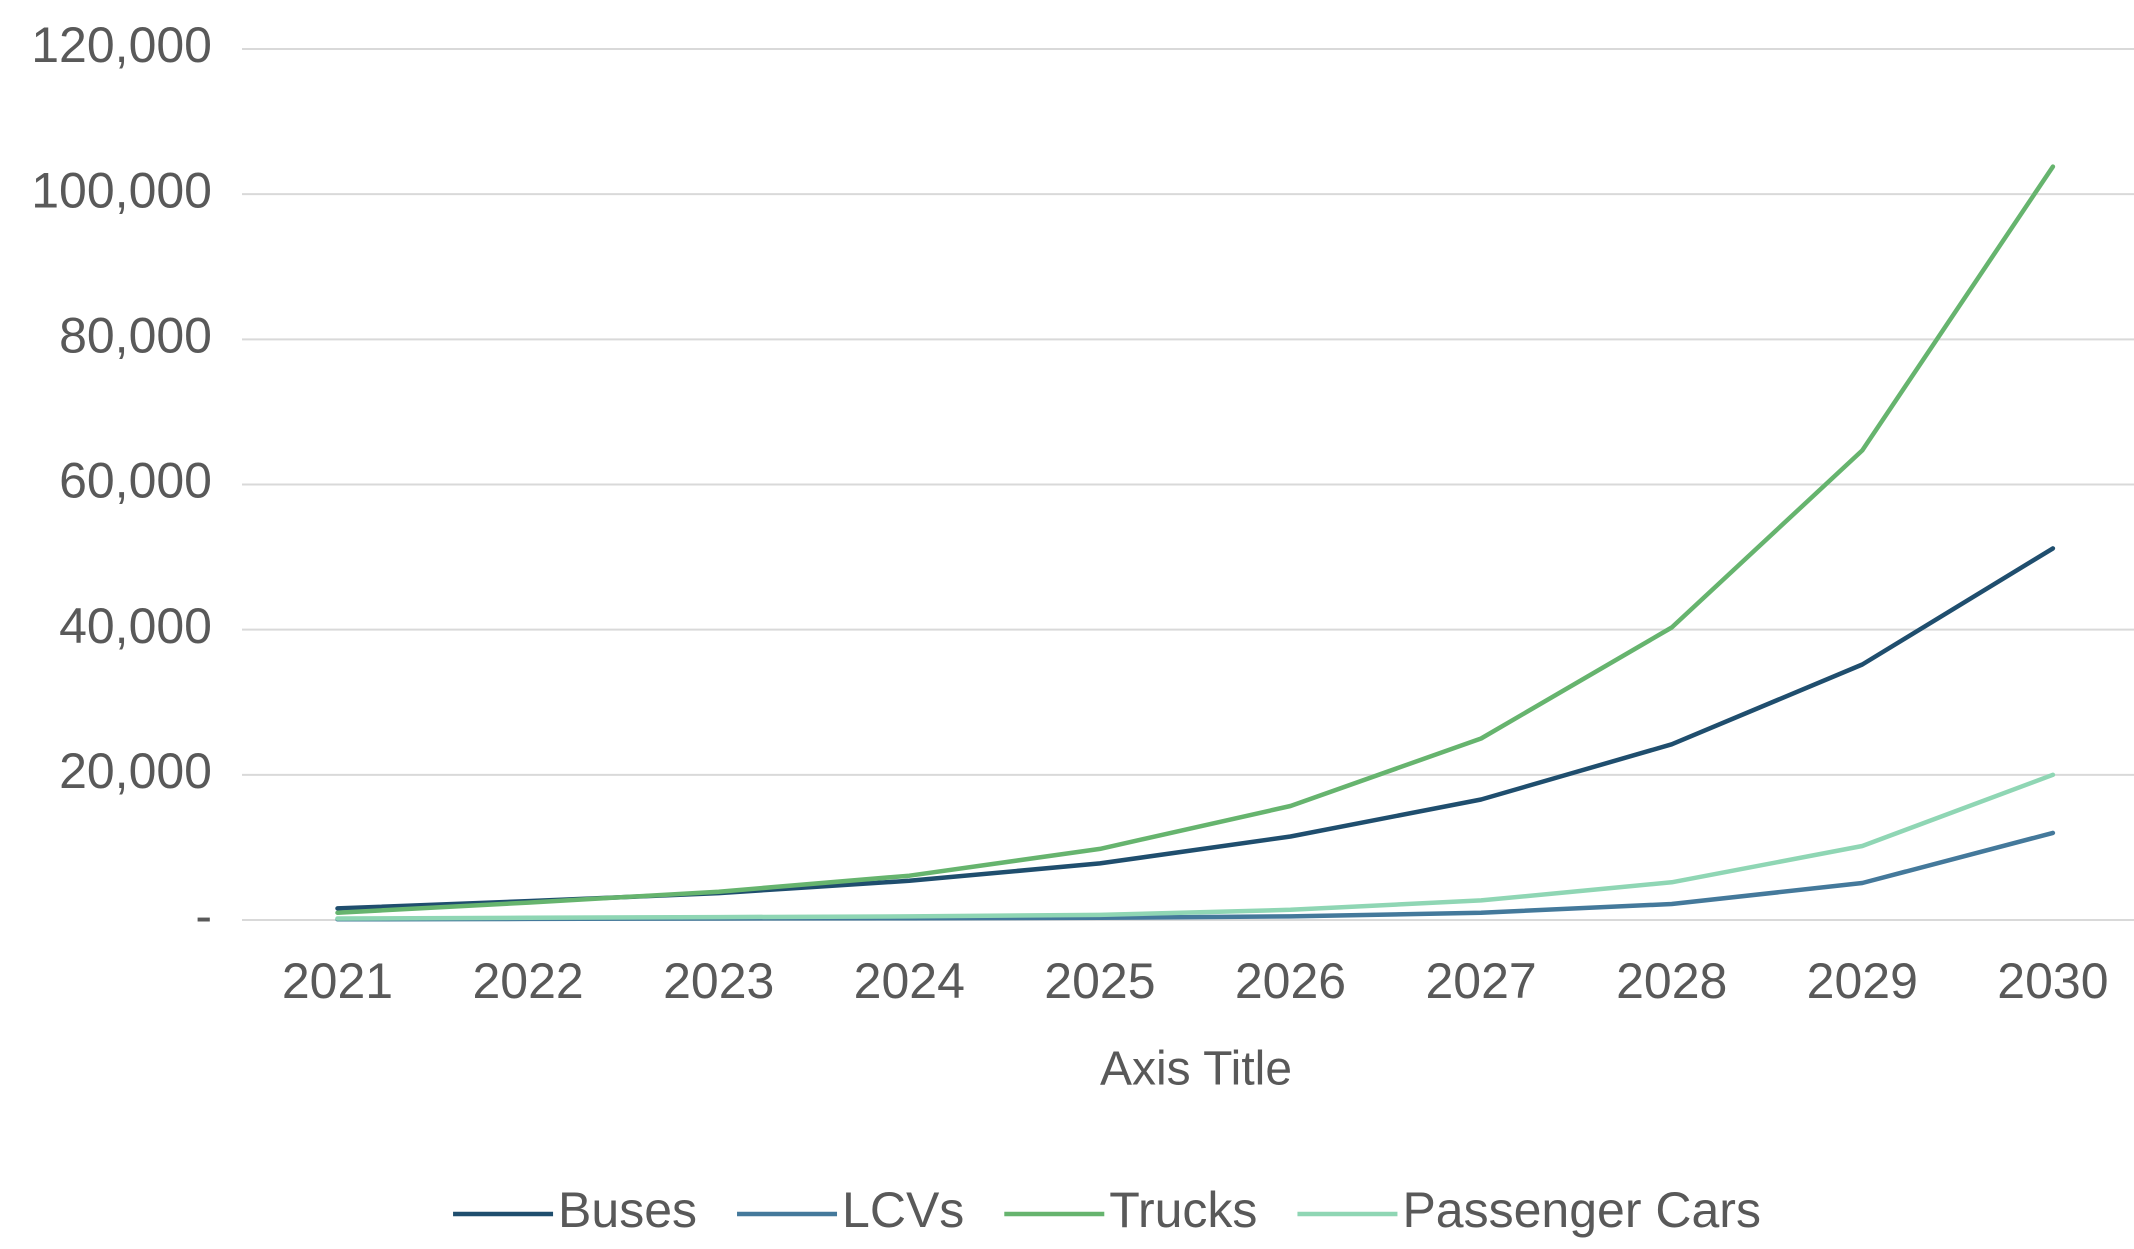  What do you see at coordinates (135, 481) in the screenshot?
I see `y-tick-label: 60,000` at bounding box center [135, 481].